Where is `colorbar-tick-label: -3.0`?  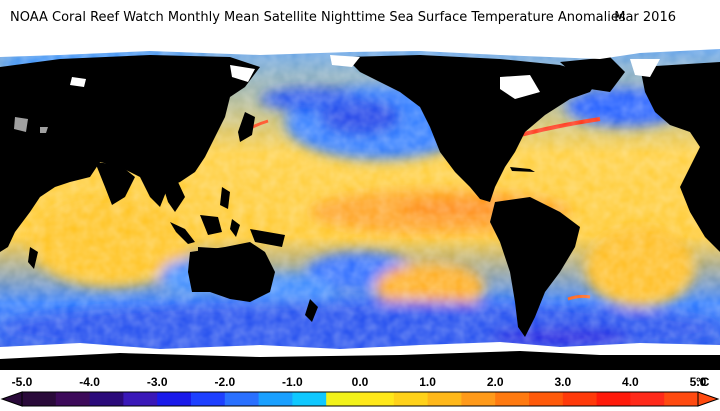
colorbar-tick-label: -3.0 is located at coordinates (157, 382).